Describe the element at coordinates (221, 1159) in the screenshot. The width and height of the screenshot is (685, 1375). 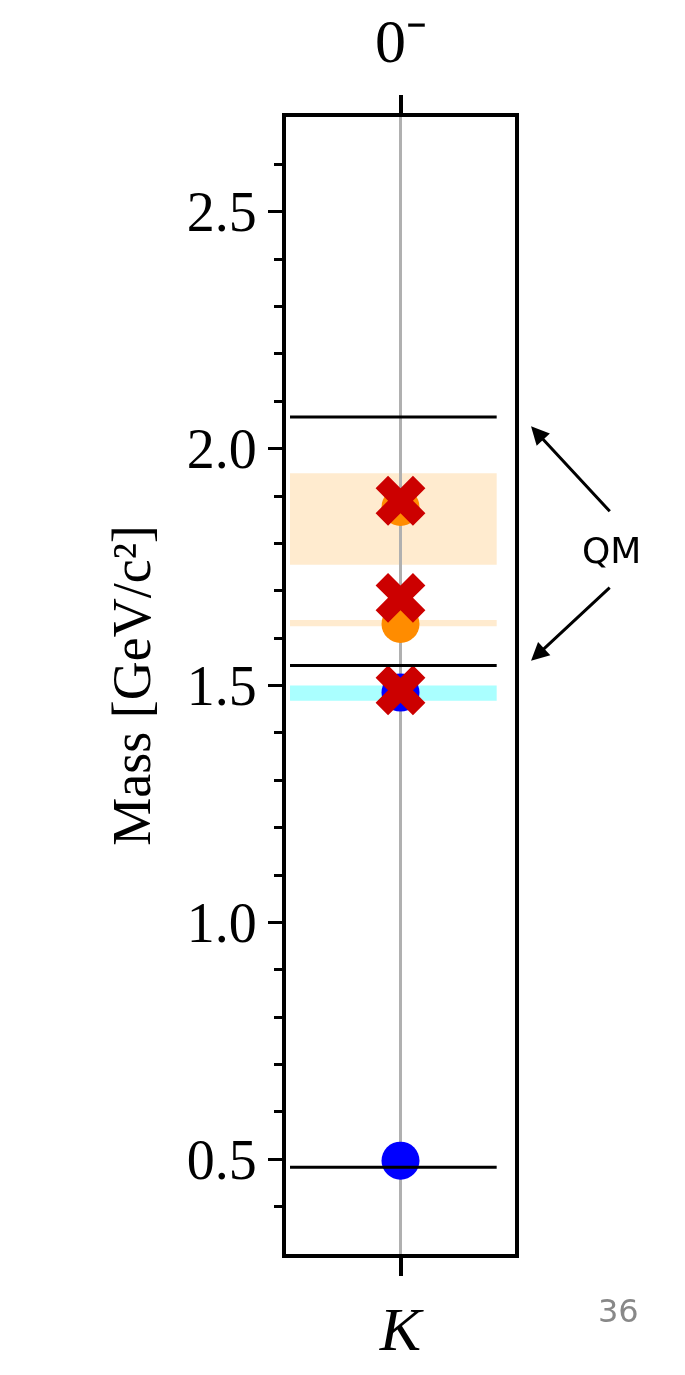
I see `y-tick-label: 0.5` at that location.